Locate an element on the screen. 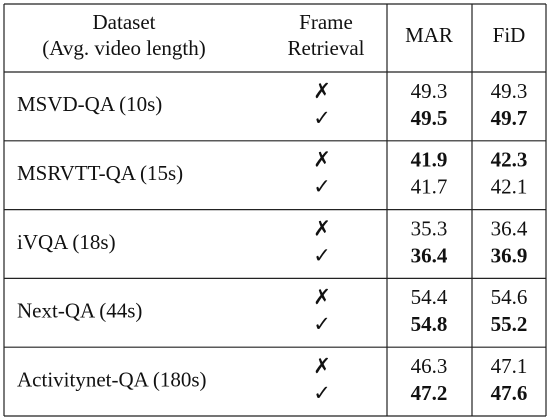 The width and height of the screenshot is (550, 420). dataset-cell: Next-QA (44s) is located at coordinates (79, 311).